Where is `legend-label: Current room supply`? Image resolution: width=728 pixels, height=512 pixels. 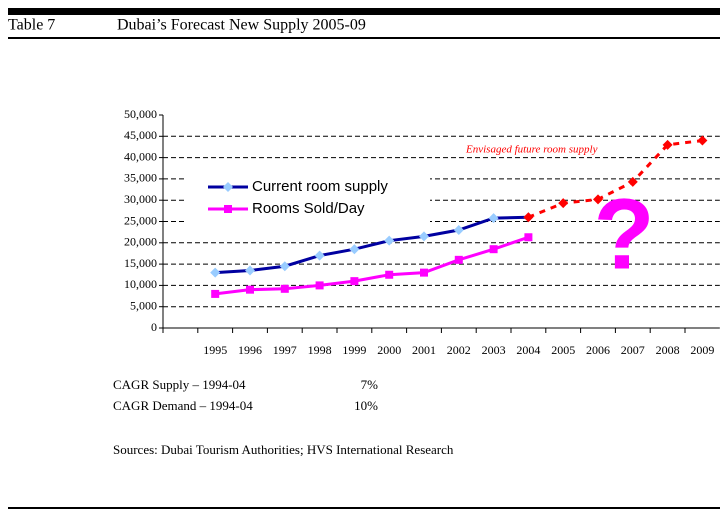 legend-label: Current room supply is located at coordinates (320, 186).